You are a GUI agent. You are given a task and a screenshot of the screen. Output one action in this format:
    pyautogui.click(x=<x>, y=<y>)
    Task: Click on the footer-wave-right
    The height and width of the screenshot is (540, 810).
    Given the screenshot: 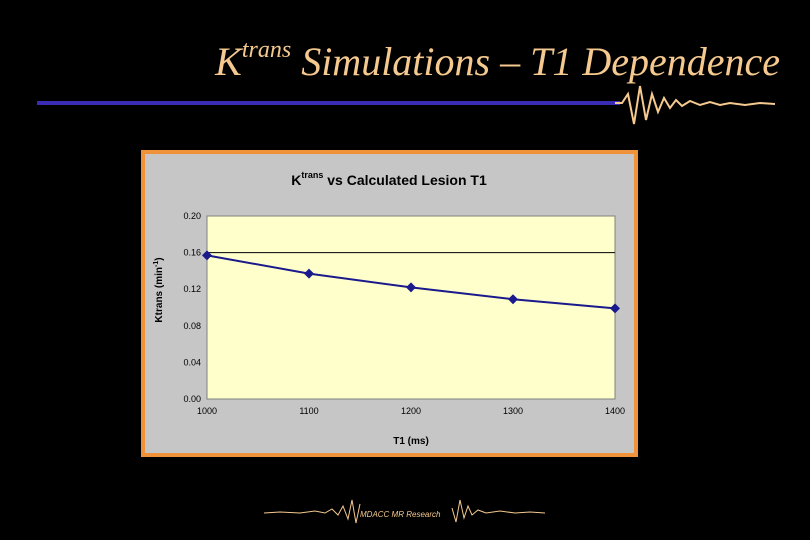 What is the action you would take?
    pyautogui.click(x=498, y=511)
    